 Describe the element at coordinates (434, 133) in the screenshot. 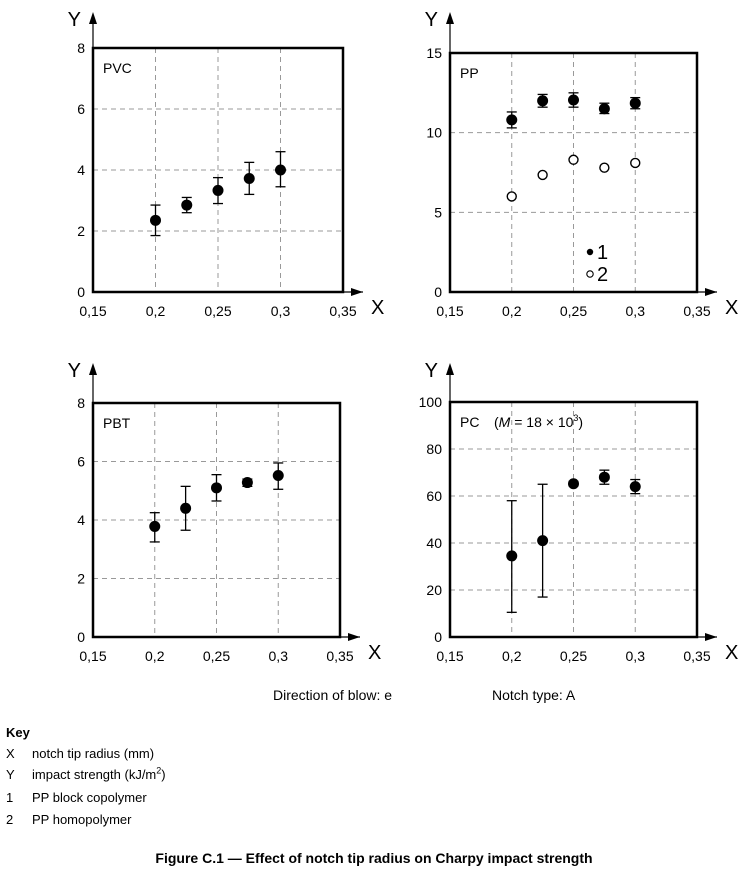

I see `y-tick-label: 10` at that location.